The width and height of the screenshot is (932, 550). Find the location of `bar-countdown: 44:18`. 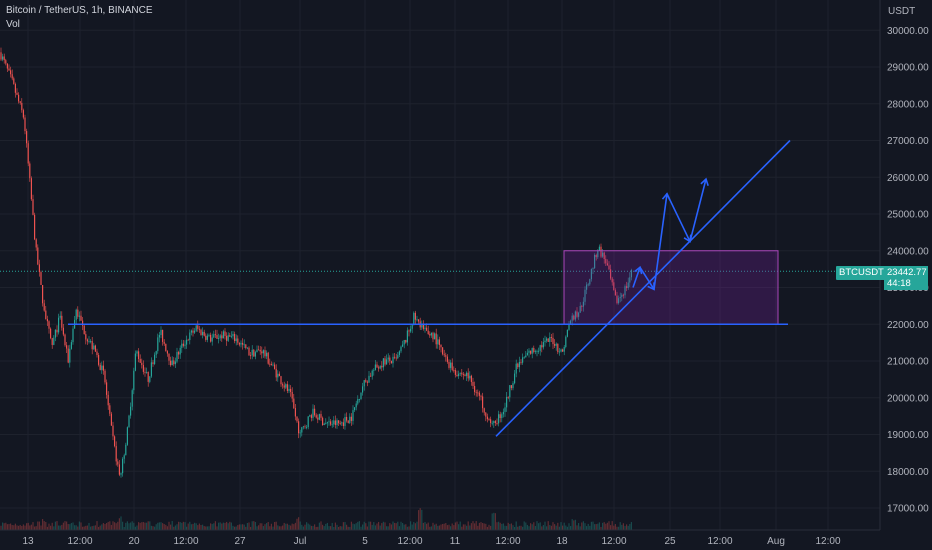

bar-countdown: 44:18 is located at coordinates (899, 283).